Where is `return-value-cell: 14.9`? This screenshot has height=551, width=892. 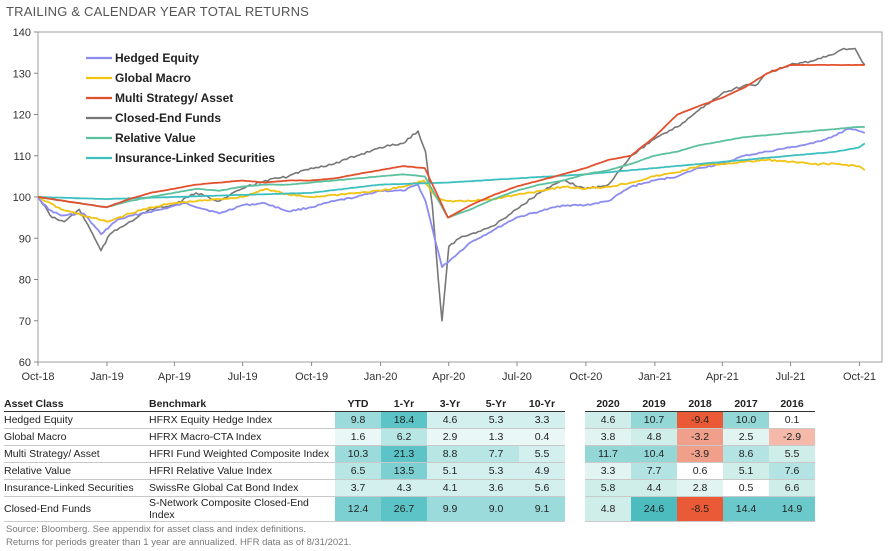
return-value-cell: 14.9 is located at coordinates (792, 509).